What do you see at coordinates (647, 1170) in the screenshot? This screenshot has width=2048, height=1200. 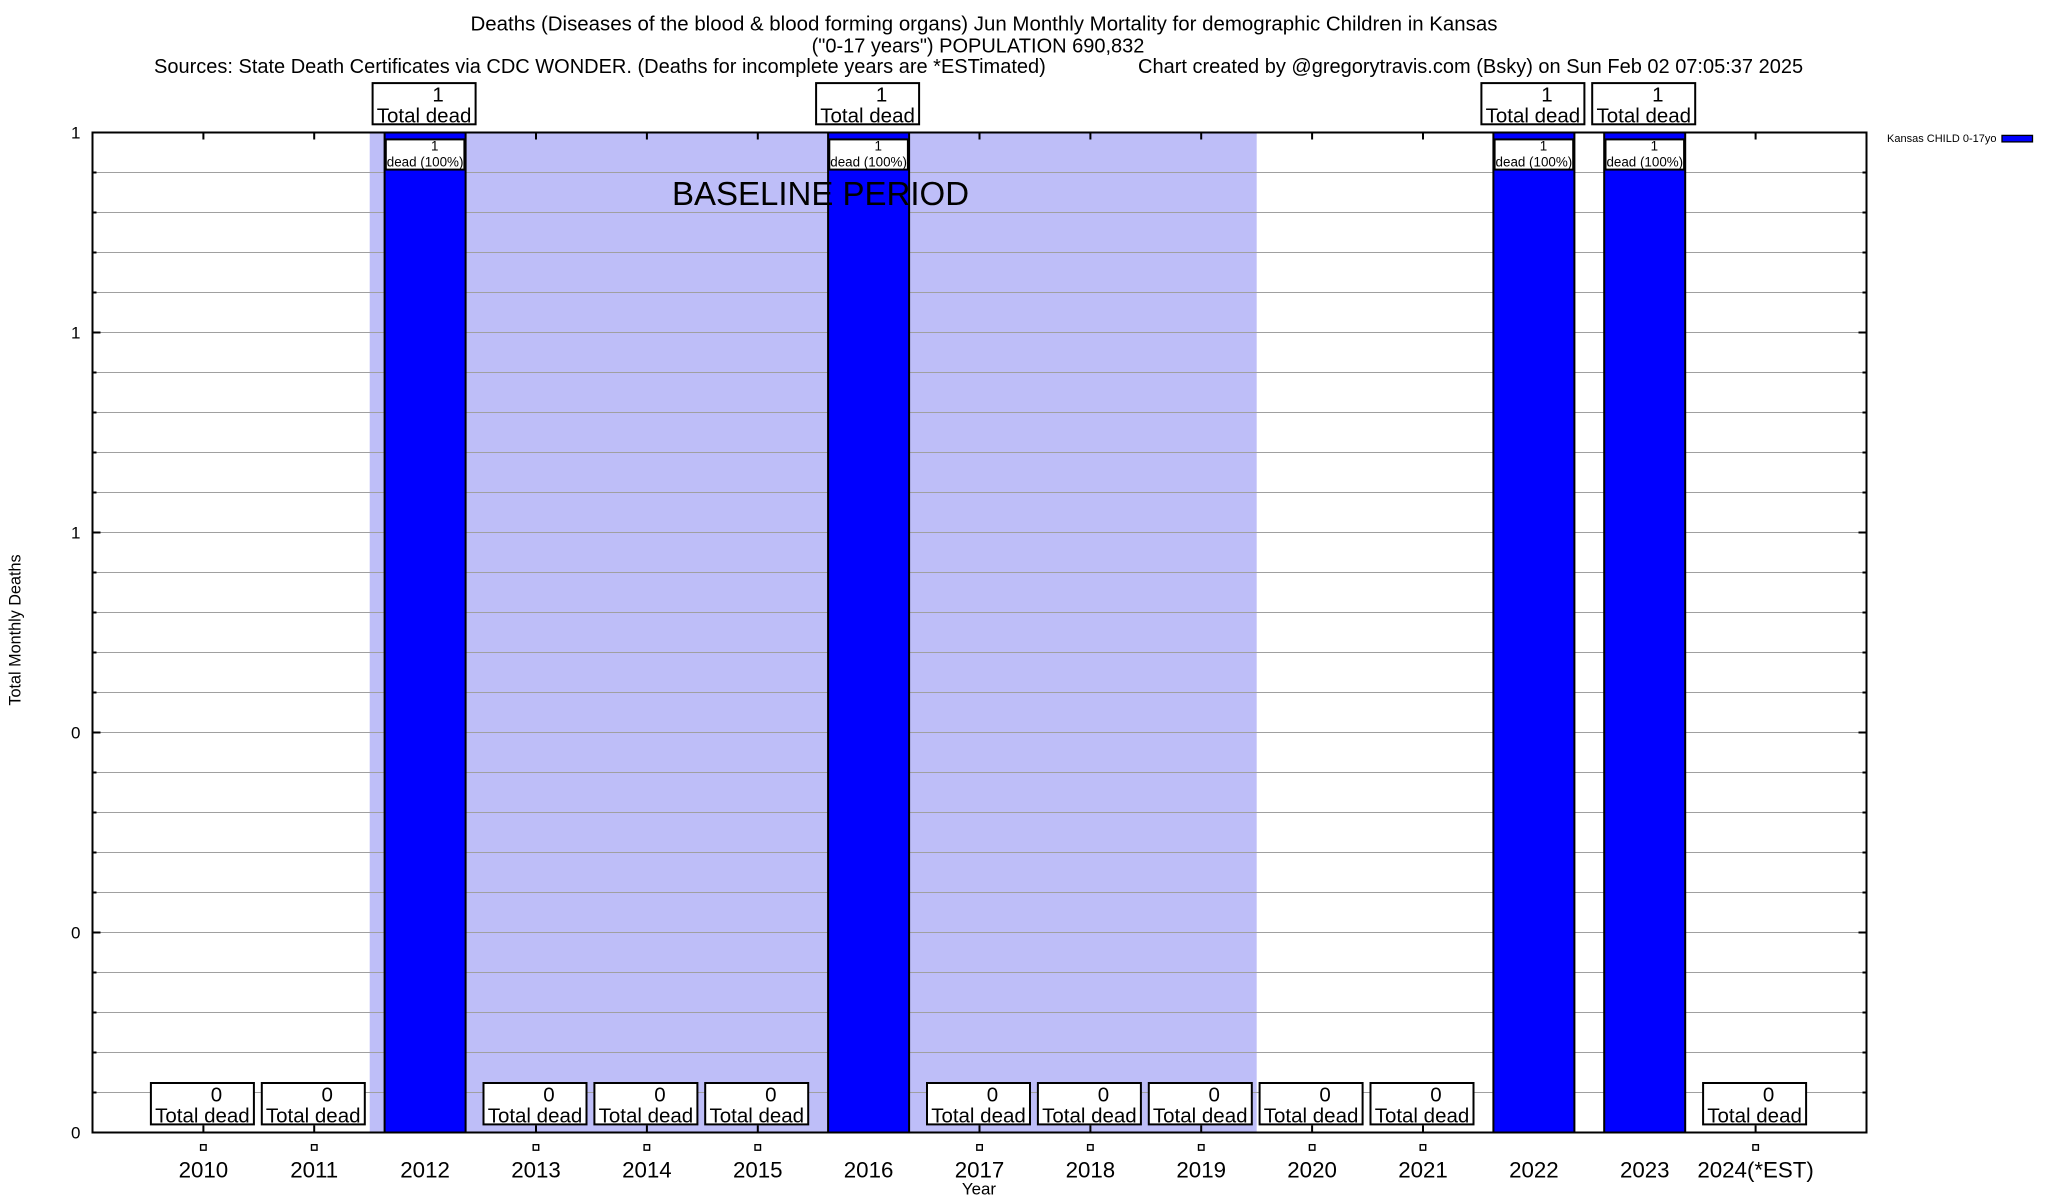 I see `svg-text: 2014` at bounding box center [647, 1170].